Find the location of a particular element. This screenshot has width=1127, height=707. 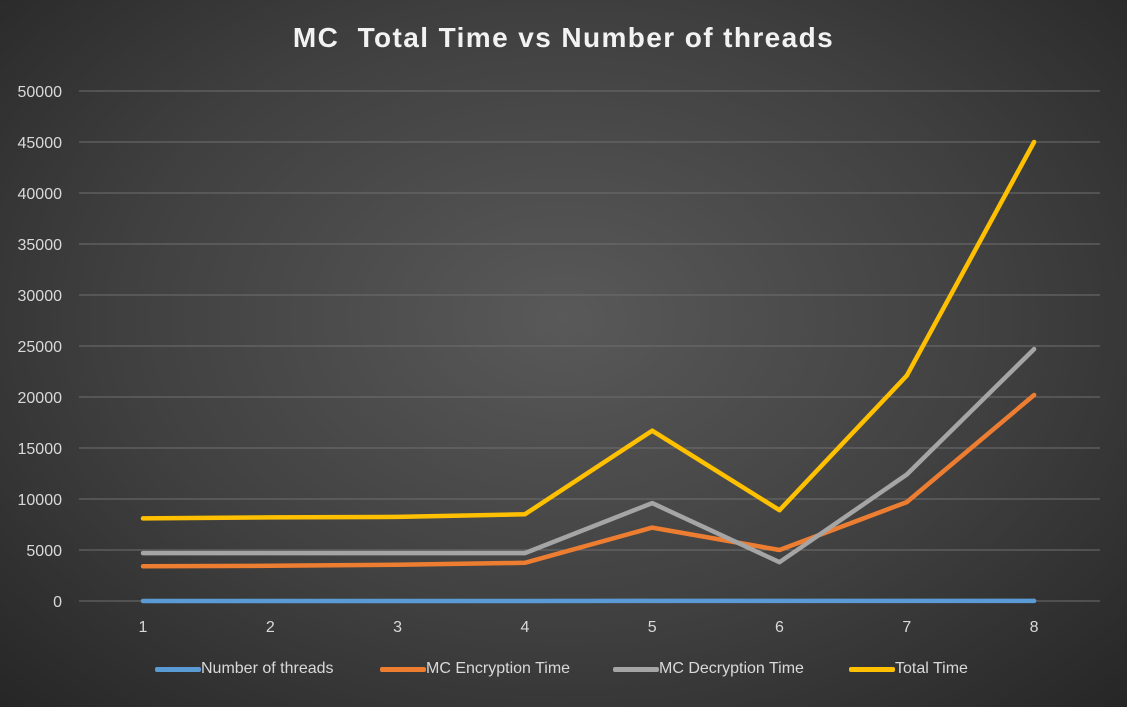

y-tick-label: 10000 is located at coordinates (40, 500).